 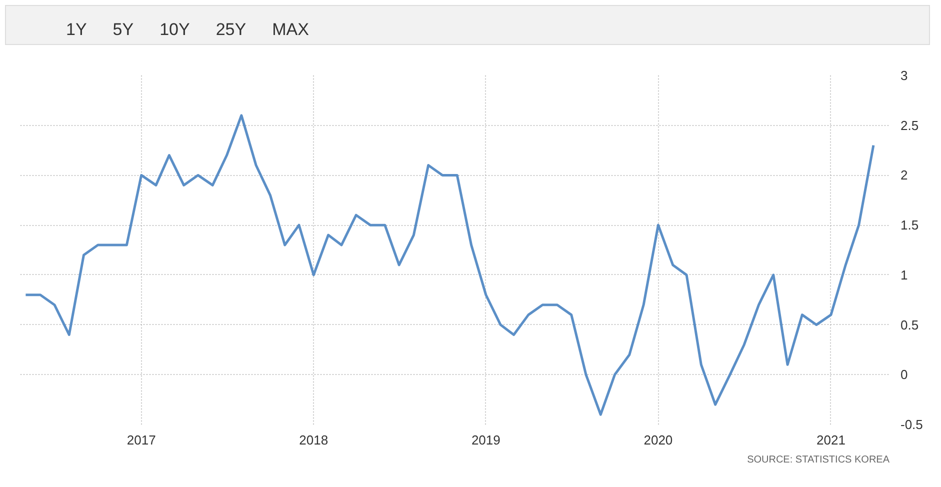 What do you see at coordinates (831, 440) in the screenshot?
I see `x-tick-label: 2021` at bounding box center [831, 440].